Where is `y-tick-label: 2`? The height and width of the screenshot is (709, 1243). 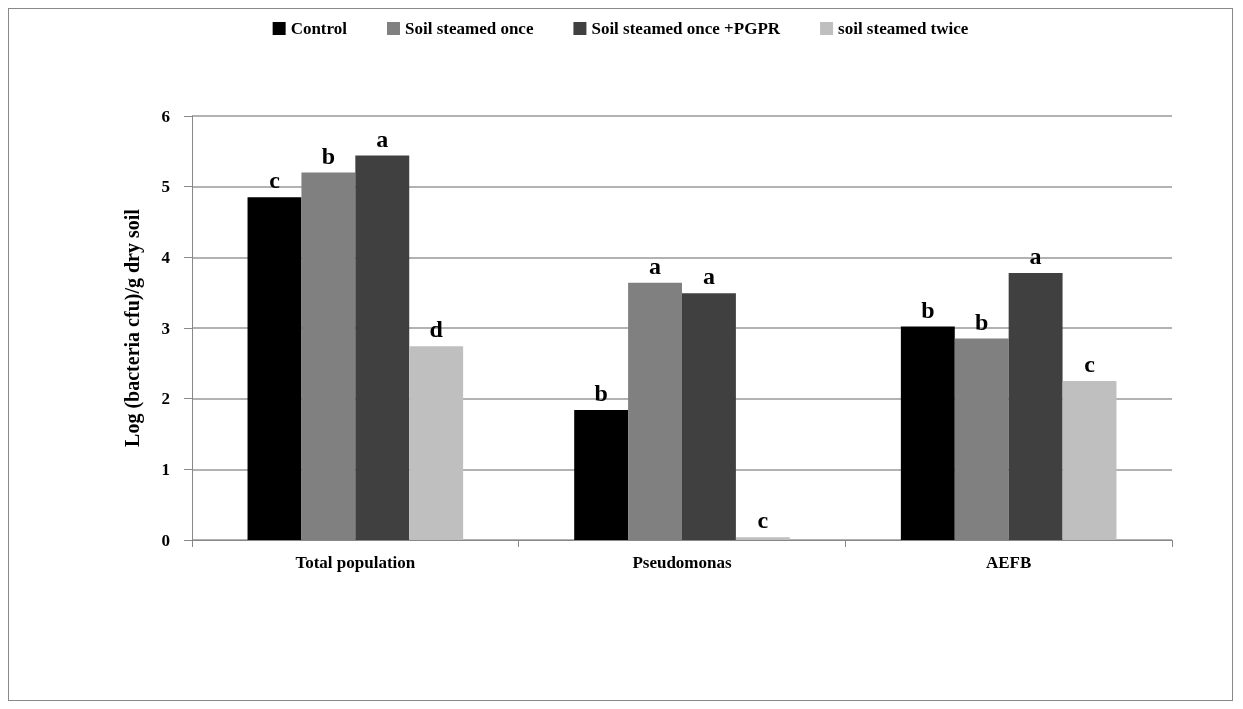 y-tick-label: 2 is located at coordinates (165, 399).